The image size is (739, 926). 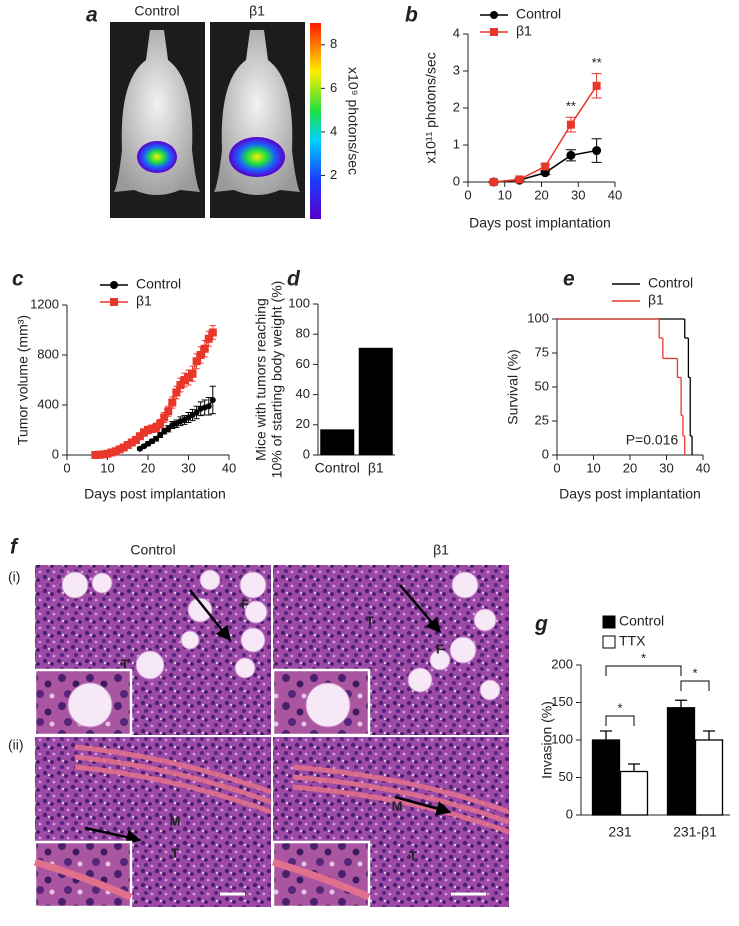 What do you see at coordinates (294, 279) in the screenshot?
I see `panel-label: d` at bounding box center [294, 279].